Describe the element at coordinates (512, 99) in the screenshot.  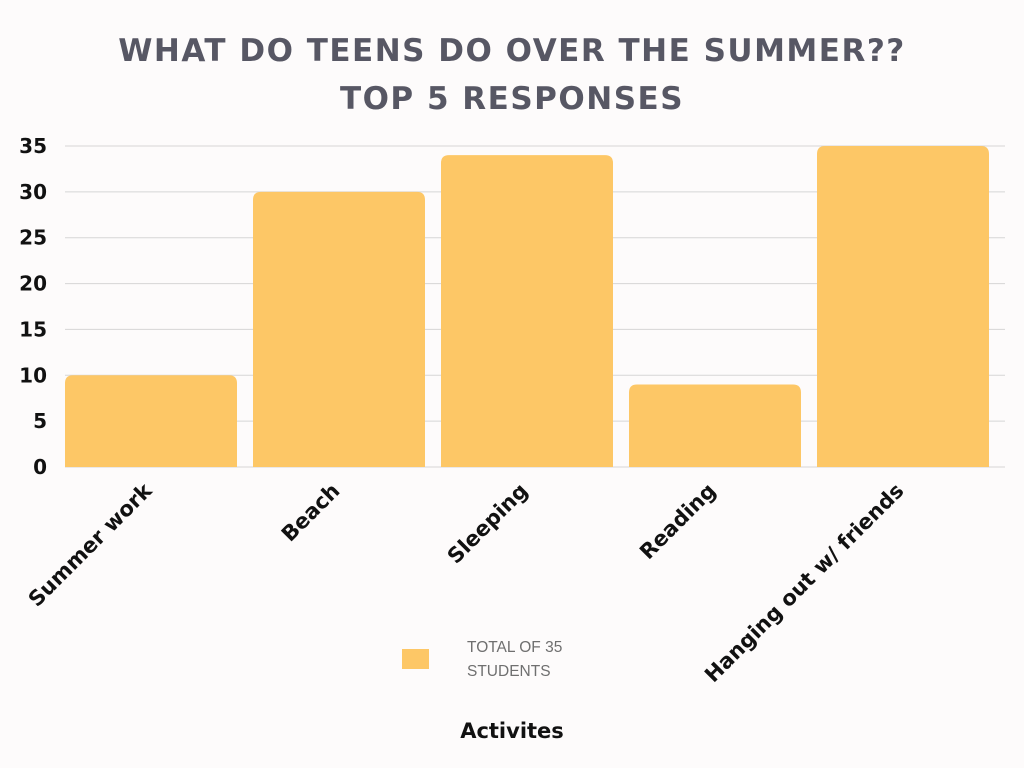
I see `chart-title-line-2: TOP 5 RESPONSES` at that location.